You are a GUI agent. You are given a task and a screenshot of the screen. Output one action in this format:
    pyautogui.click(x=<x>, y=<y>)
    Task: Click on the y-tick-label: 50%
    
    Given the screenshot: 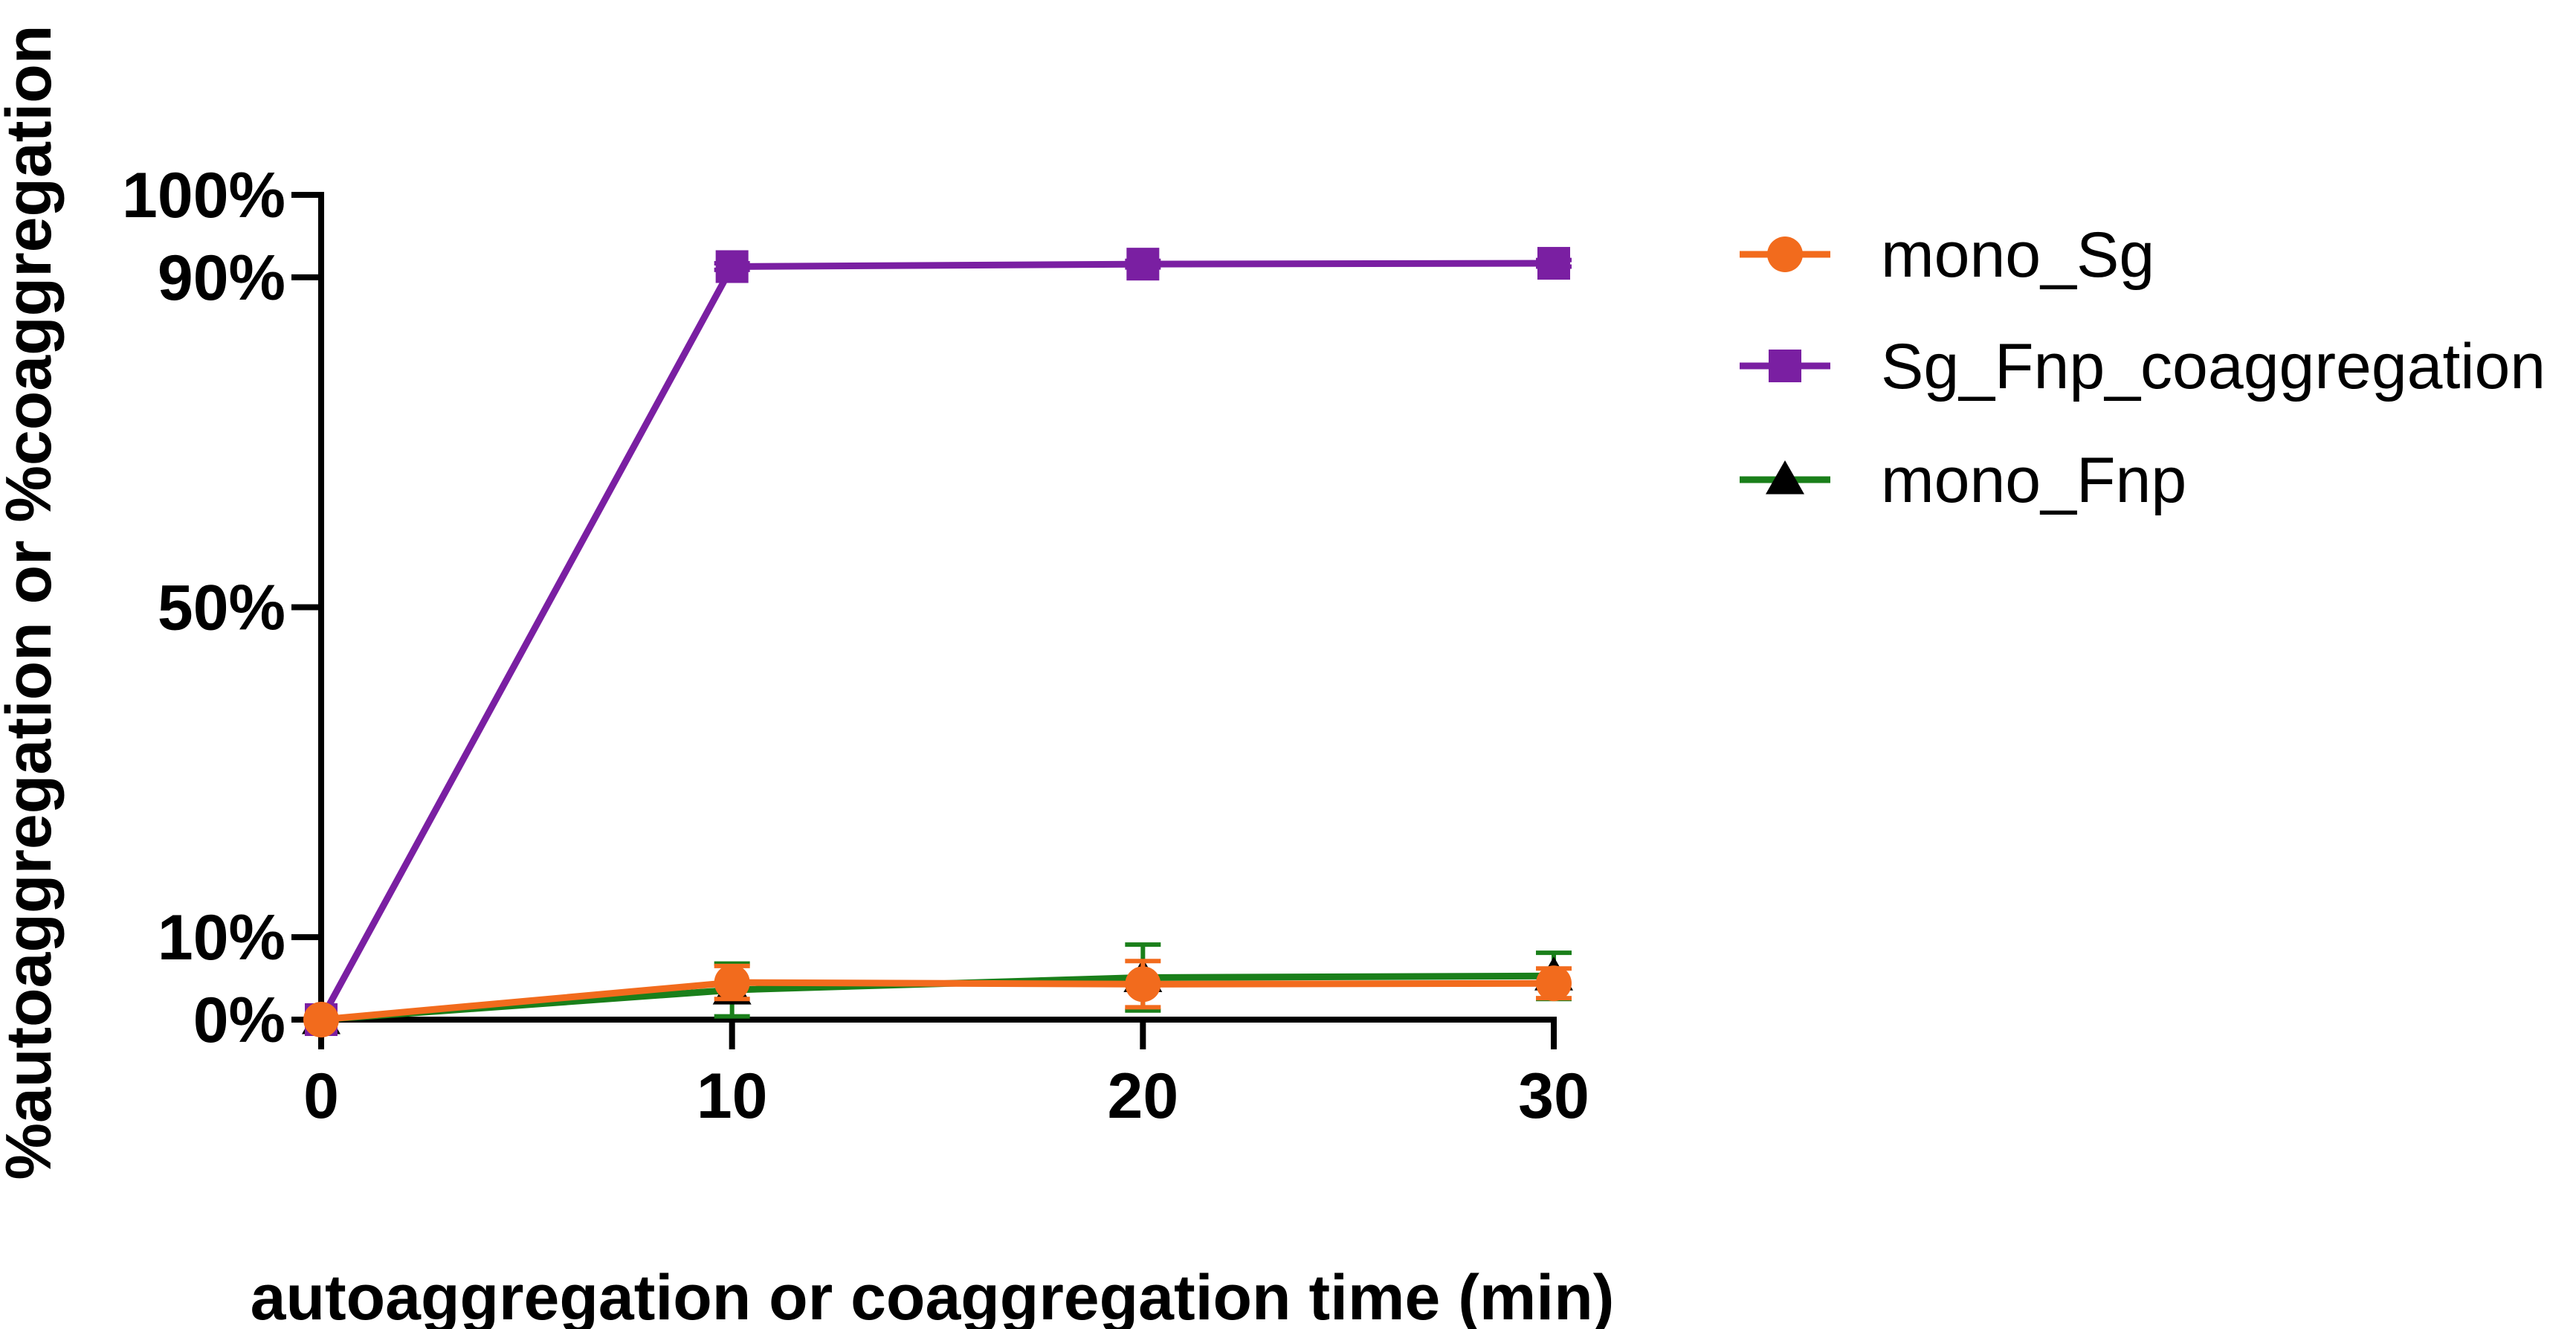 What is the action you would take?
    pyautogui.click(x=221, y=608)
    